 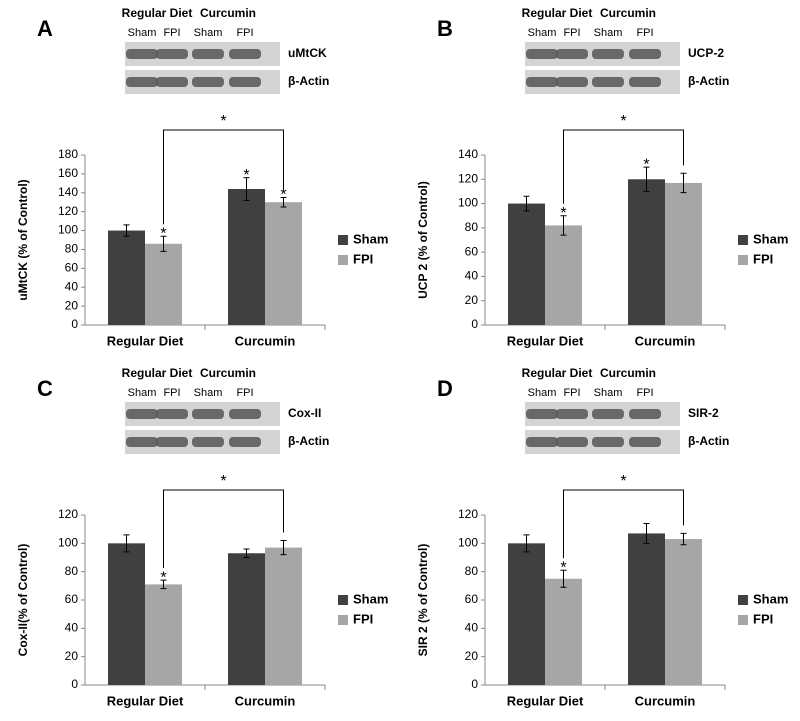 What do you see at coordinates (45, 28) in the screenshot?
I see `panel-label: A` at bounding box center [45, 28].